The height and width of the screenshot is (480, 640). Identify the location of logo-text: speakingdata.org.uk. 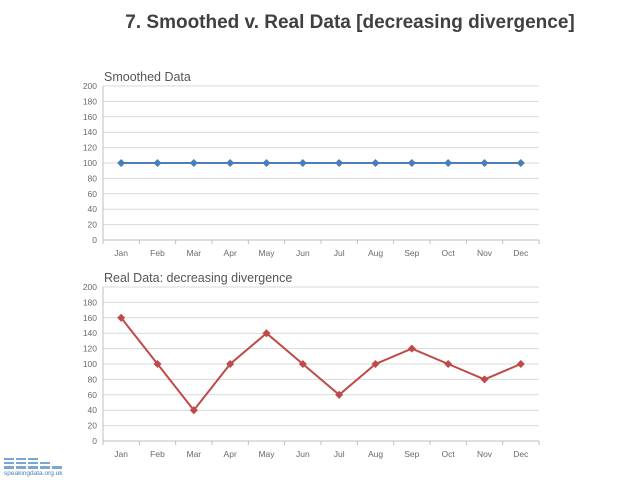
(33, 473).